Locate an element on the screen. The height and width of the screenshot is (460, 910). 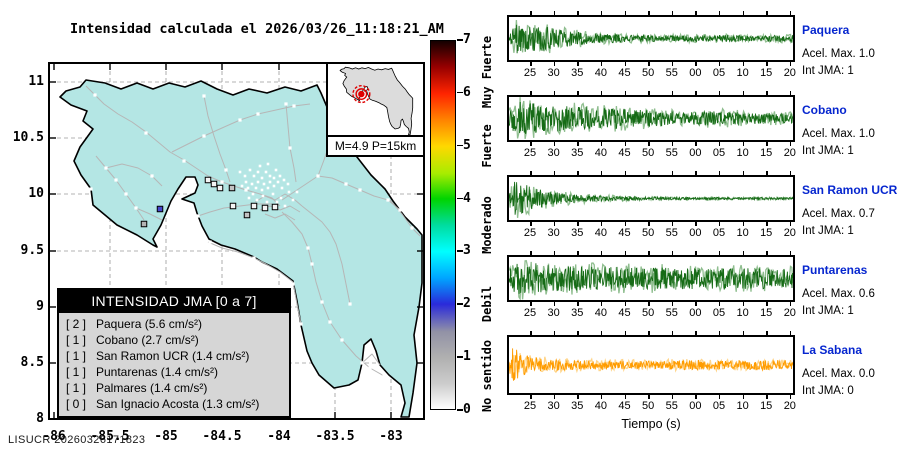
colorbar-category-label: Debil is located at coordinates (487, 304).